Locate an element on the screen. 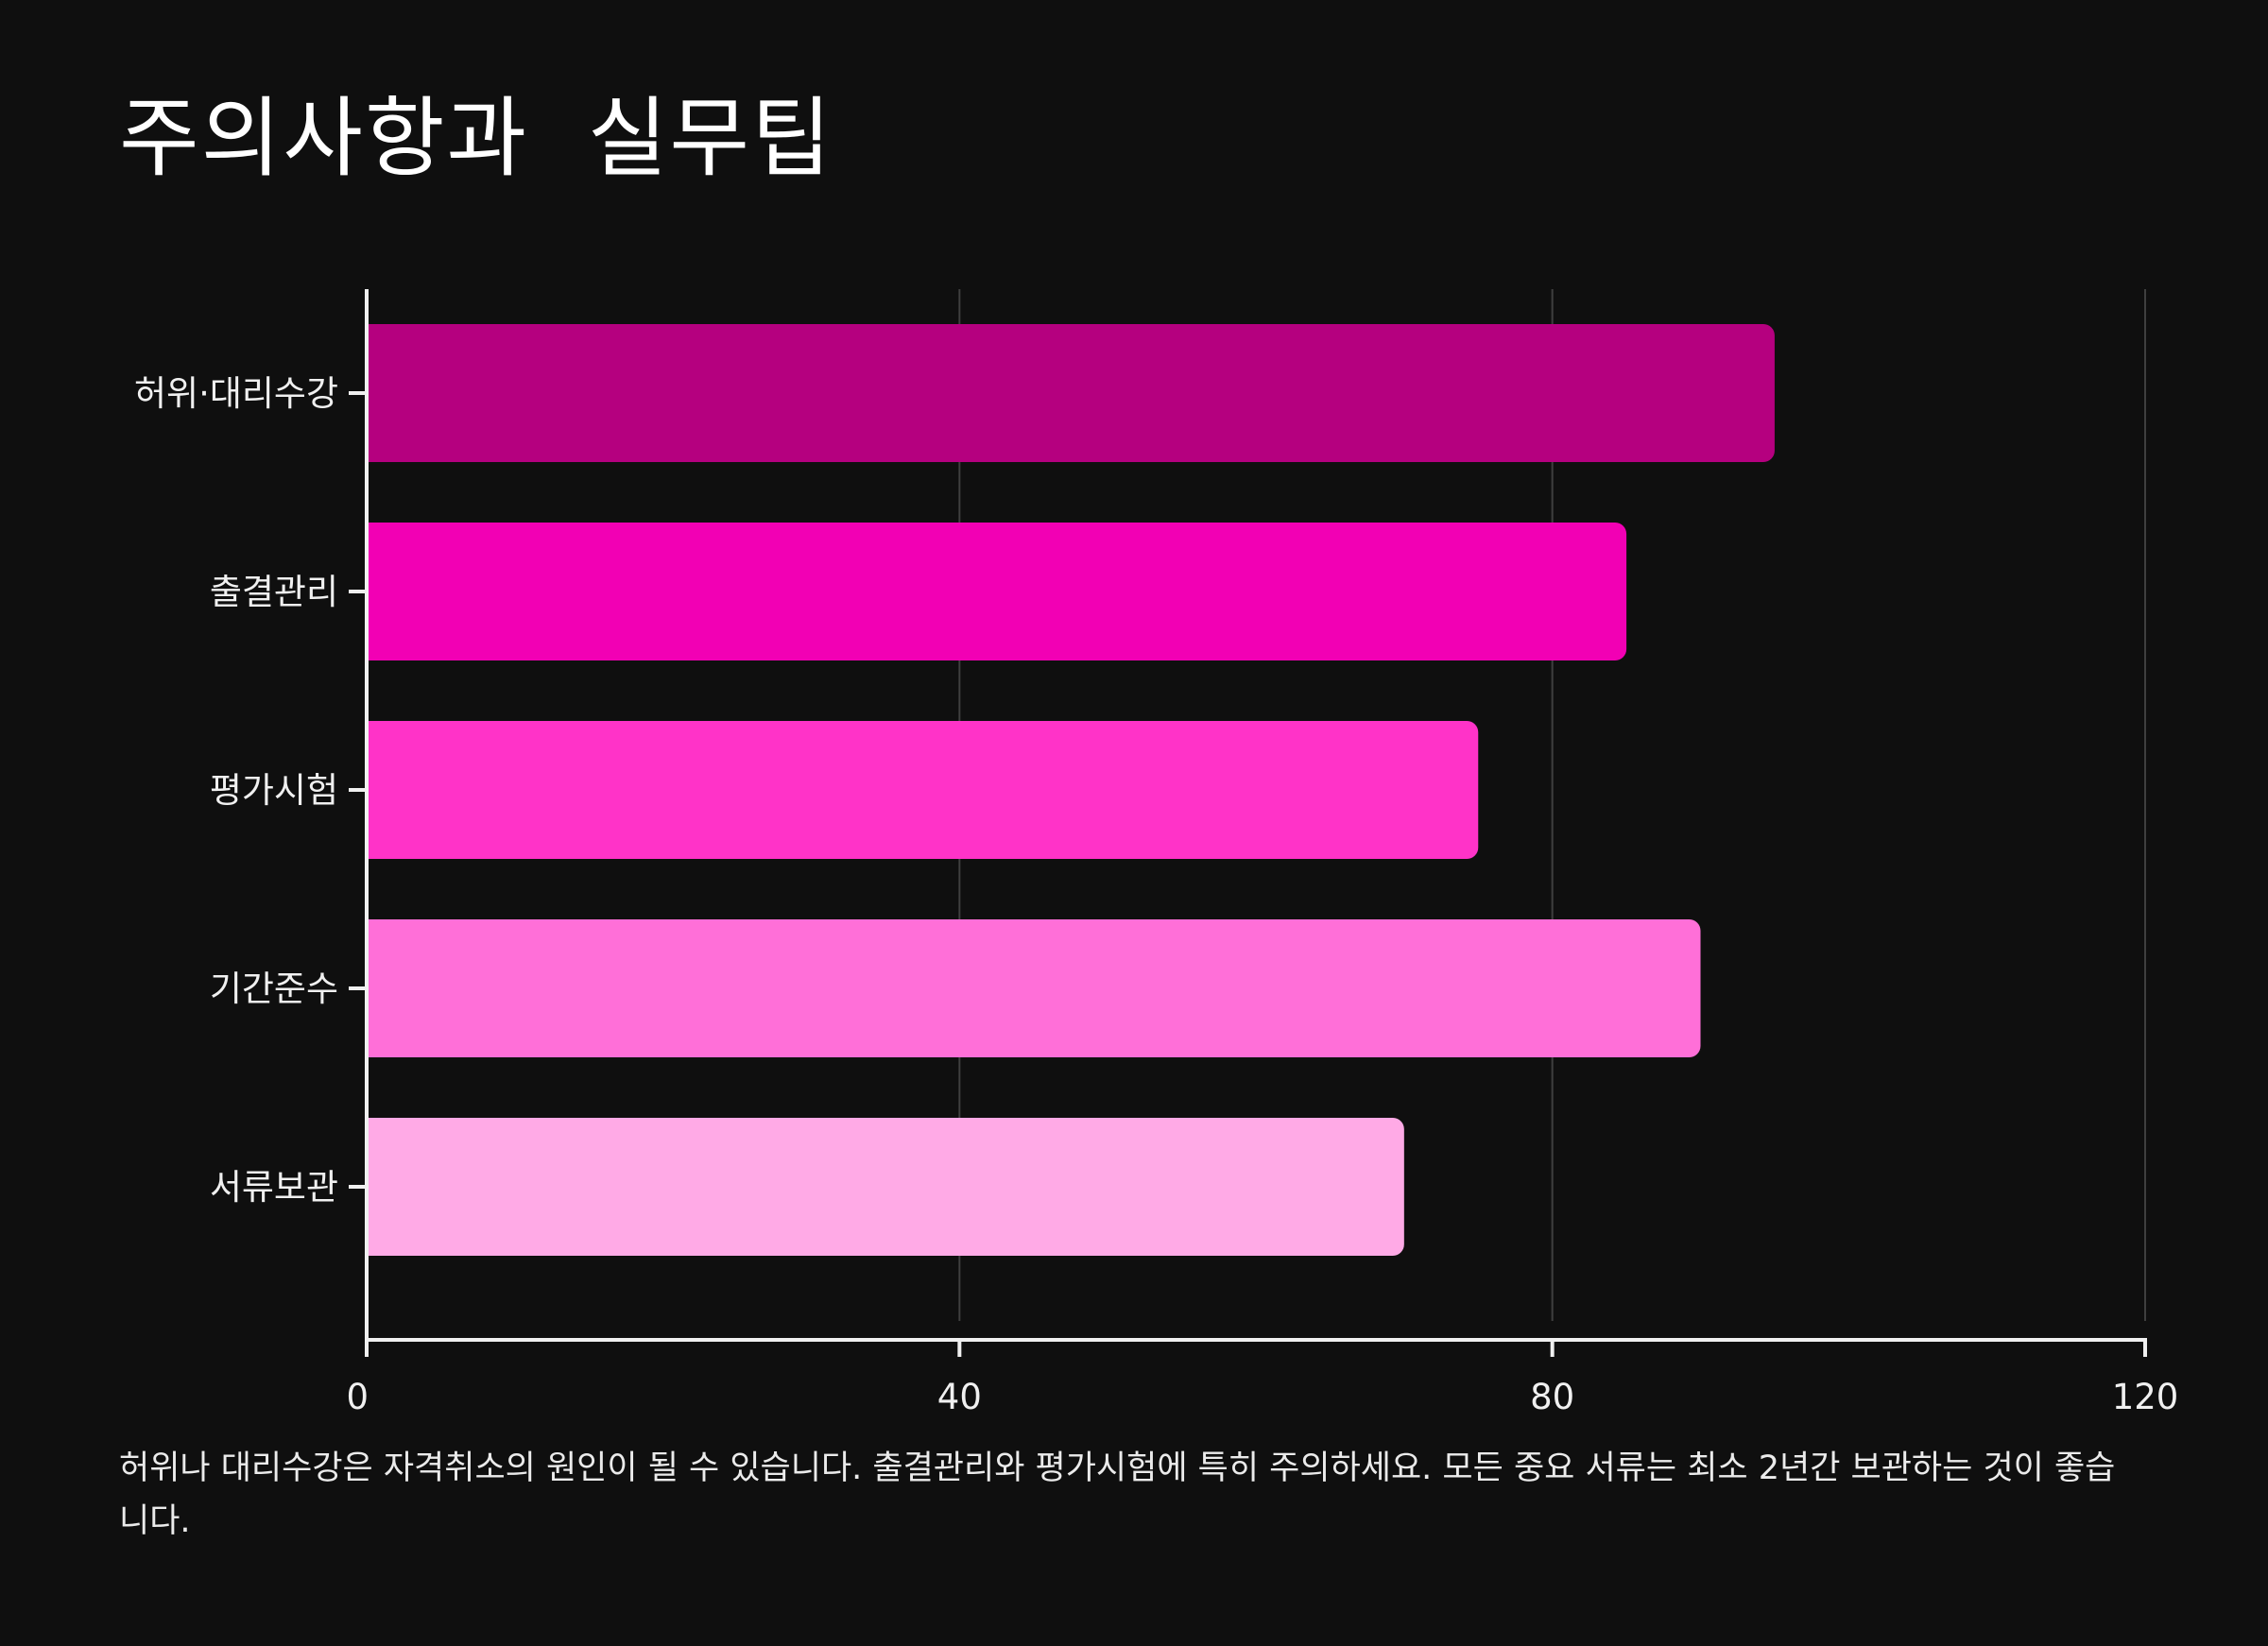 The image size is (2268, 1646). x-tick-label: 0 is located at coordinates (357, 1397).